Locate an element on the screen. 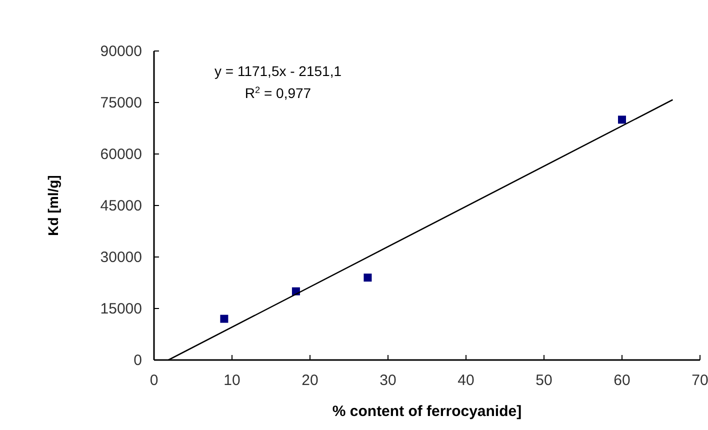 This screenshot has width=708, height=430. x-tick-label: 40 is located at coordinates (466, 380).